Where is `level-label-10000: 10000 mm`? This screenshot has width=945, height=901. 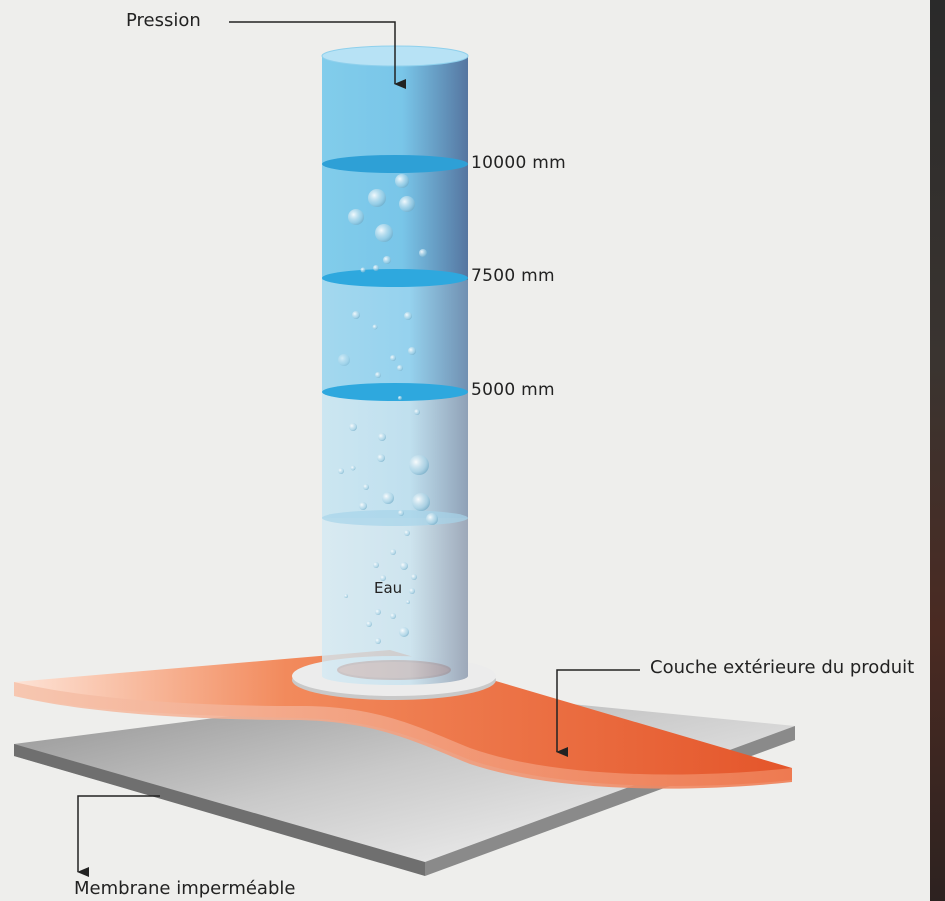
level-label-10000: 10000 mm is located at coordinates (519, 163).